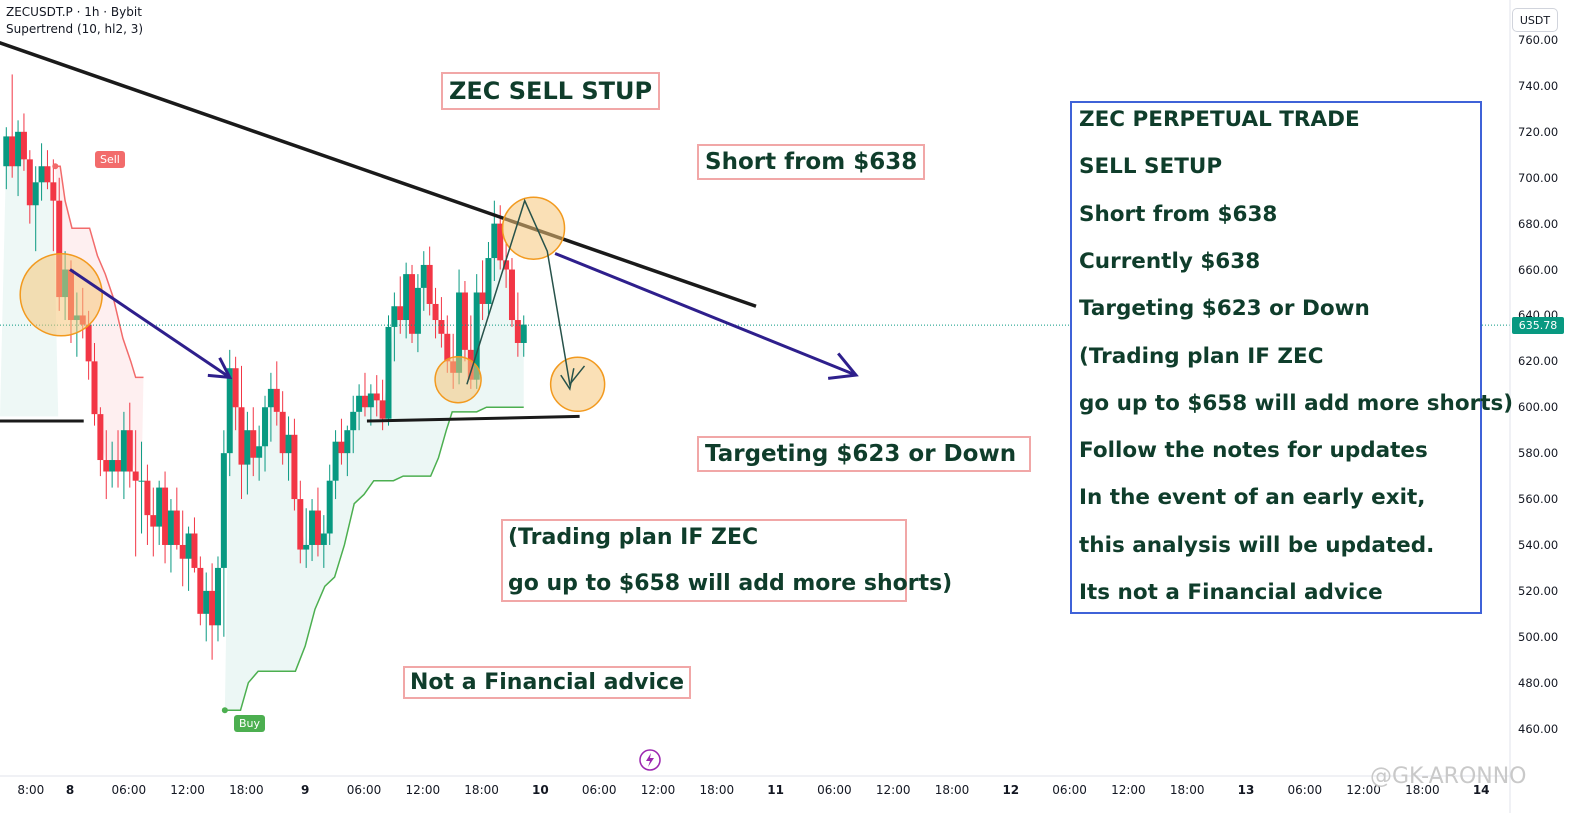 The height and width of the screenshot is (813, 1585). I want to click on notes-line: Currently $638, so click(1170, 261).